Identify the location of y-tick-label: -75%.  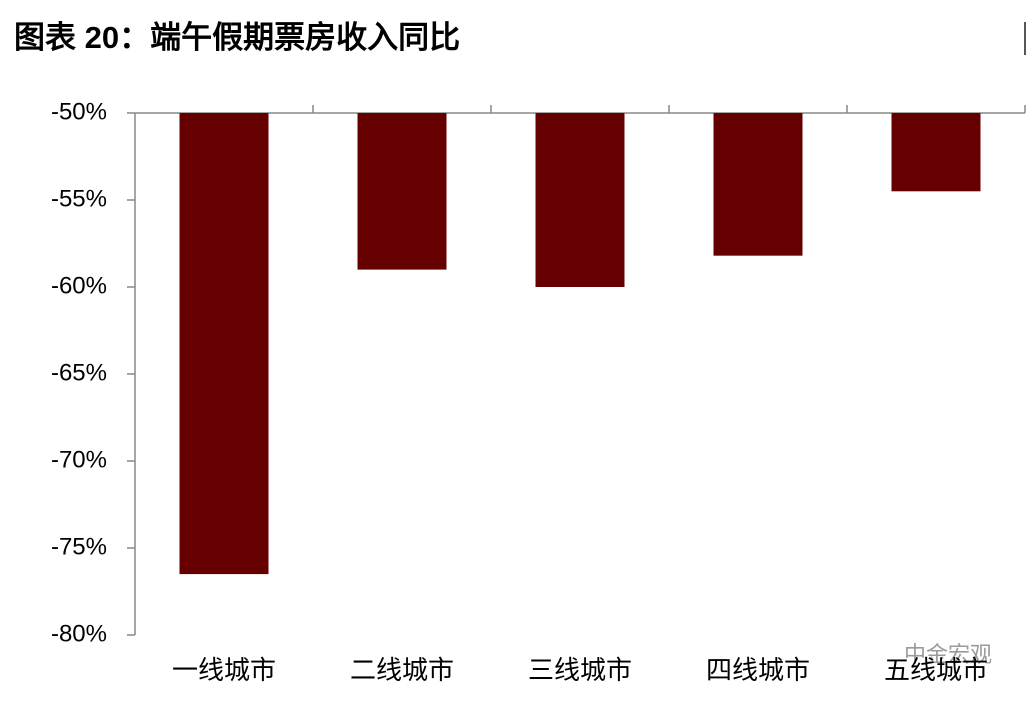
(79, 546).